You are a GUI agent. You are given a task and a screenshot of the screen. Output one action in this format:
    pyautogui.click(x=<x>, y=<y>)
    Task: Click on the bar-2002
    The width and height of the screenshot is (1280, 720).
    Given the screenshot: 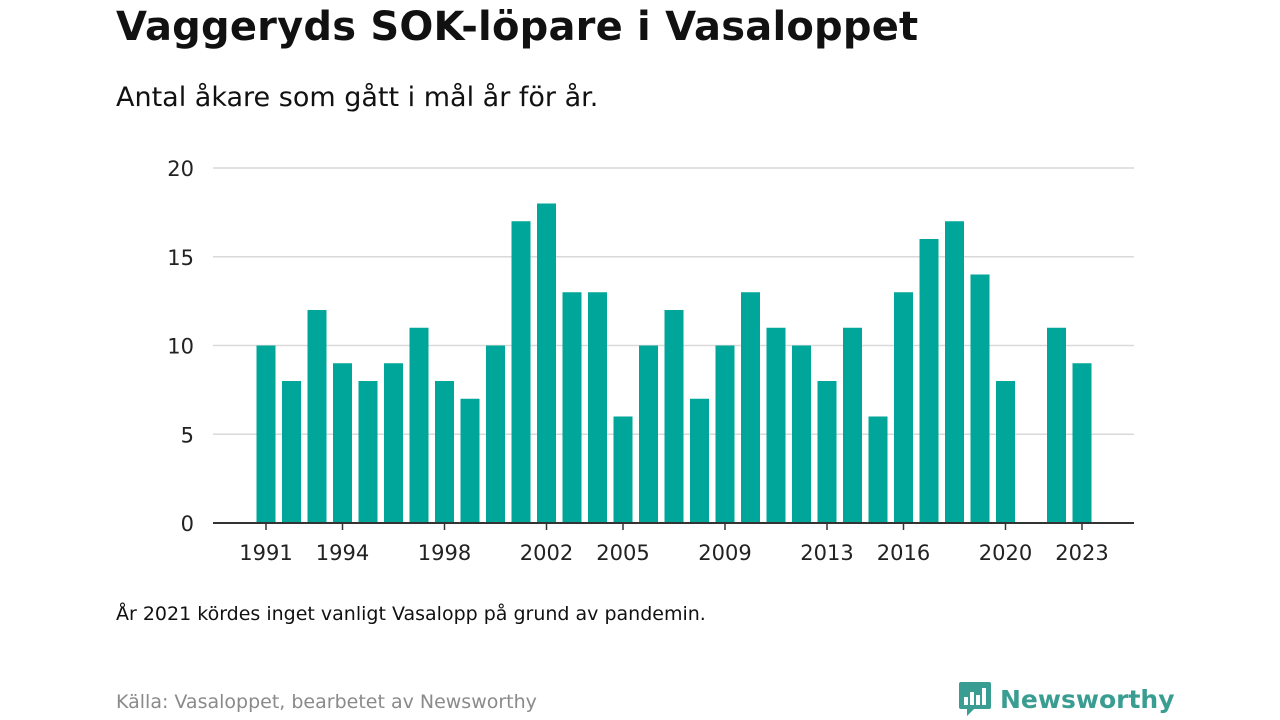 What is the action you would take?
    pyautogui.click(x=546, y=363)
    